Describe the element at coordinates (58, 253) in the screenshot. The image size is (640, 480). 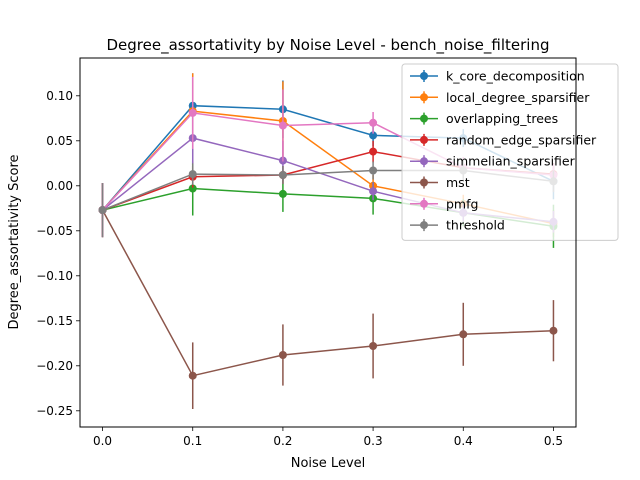
I see `y-axis-ticks: −0.25 −0.20 −0.15 −0.10 −0.05 0.00 0.05 0.10` at that location.